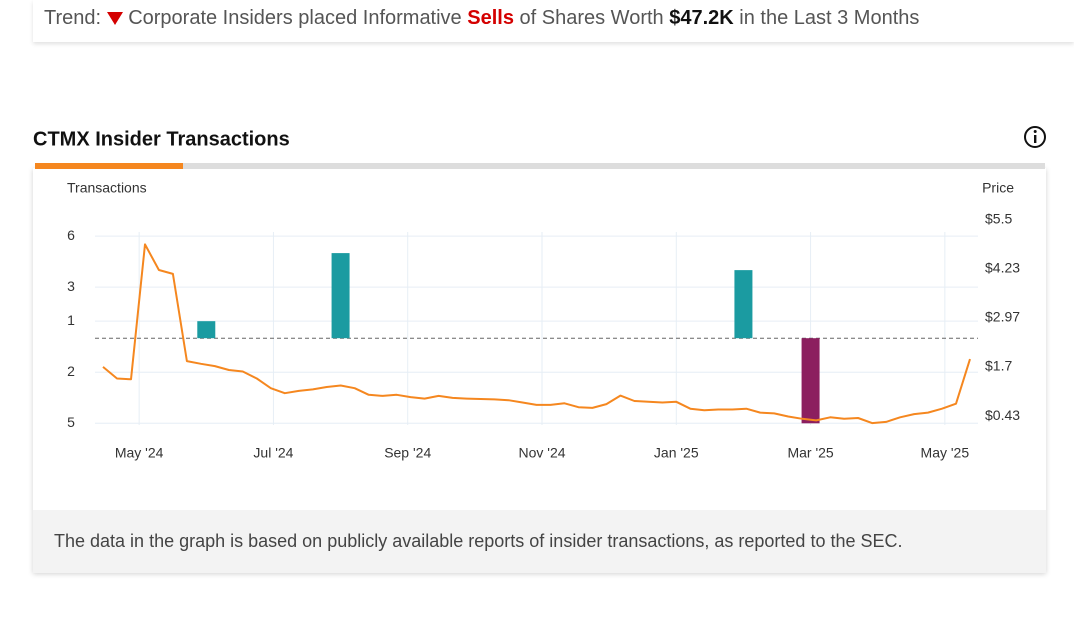 This screenshot has width=1074, height=643. Describe the element at coordinates (1002, 415) in the screenshot. I see `y2-tick-label: $0.43` at that location.